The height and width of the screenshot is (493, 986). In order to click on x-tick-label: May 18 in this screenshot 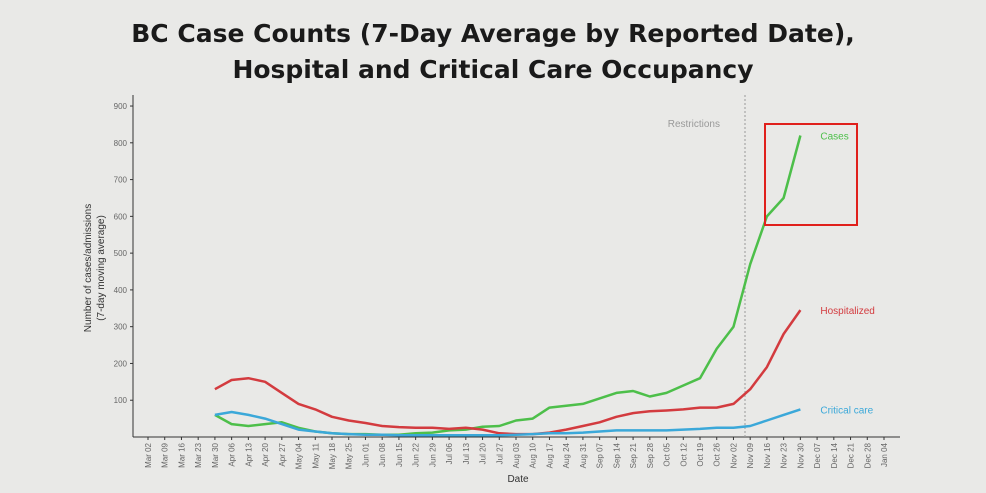, I will do `click(332, 455)`.